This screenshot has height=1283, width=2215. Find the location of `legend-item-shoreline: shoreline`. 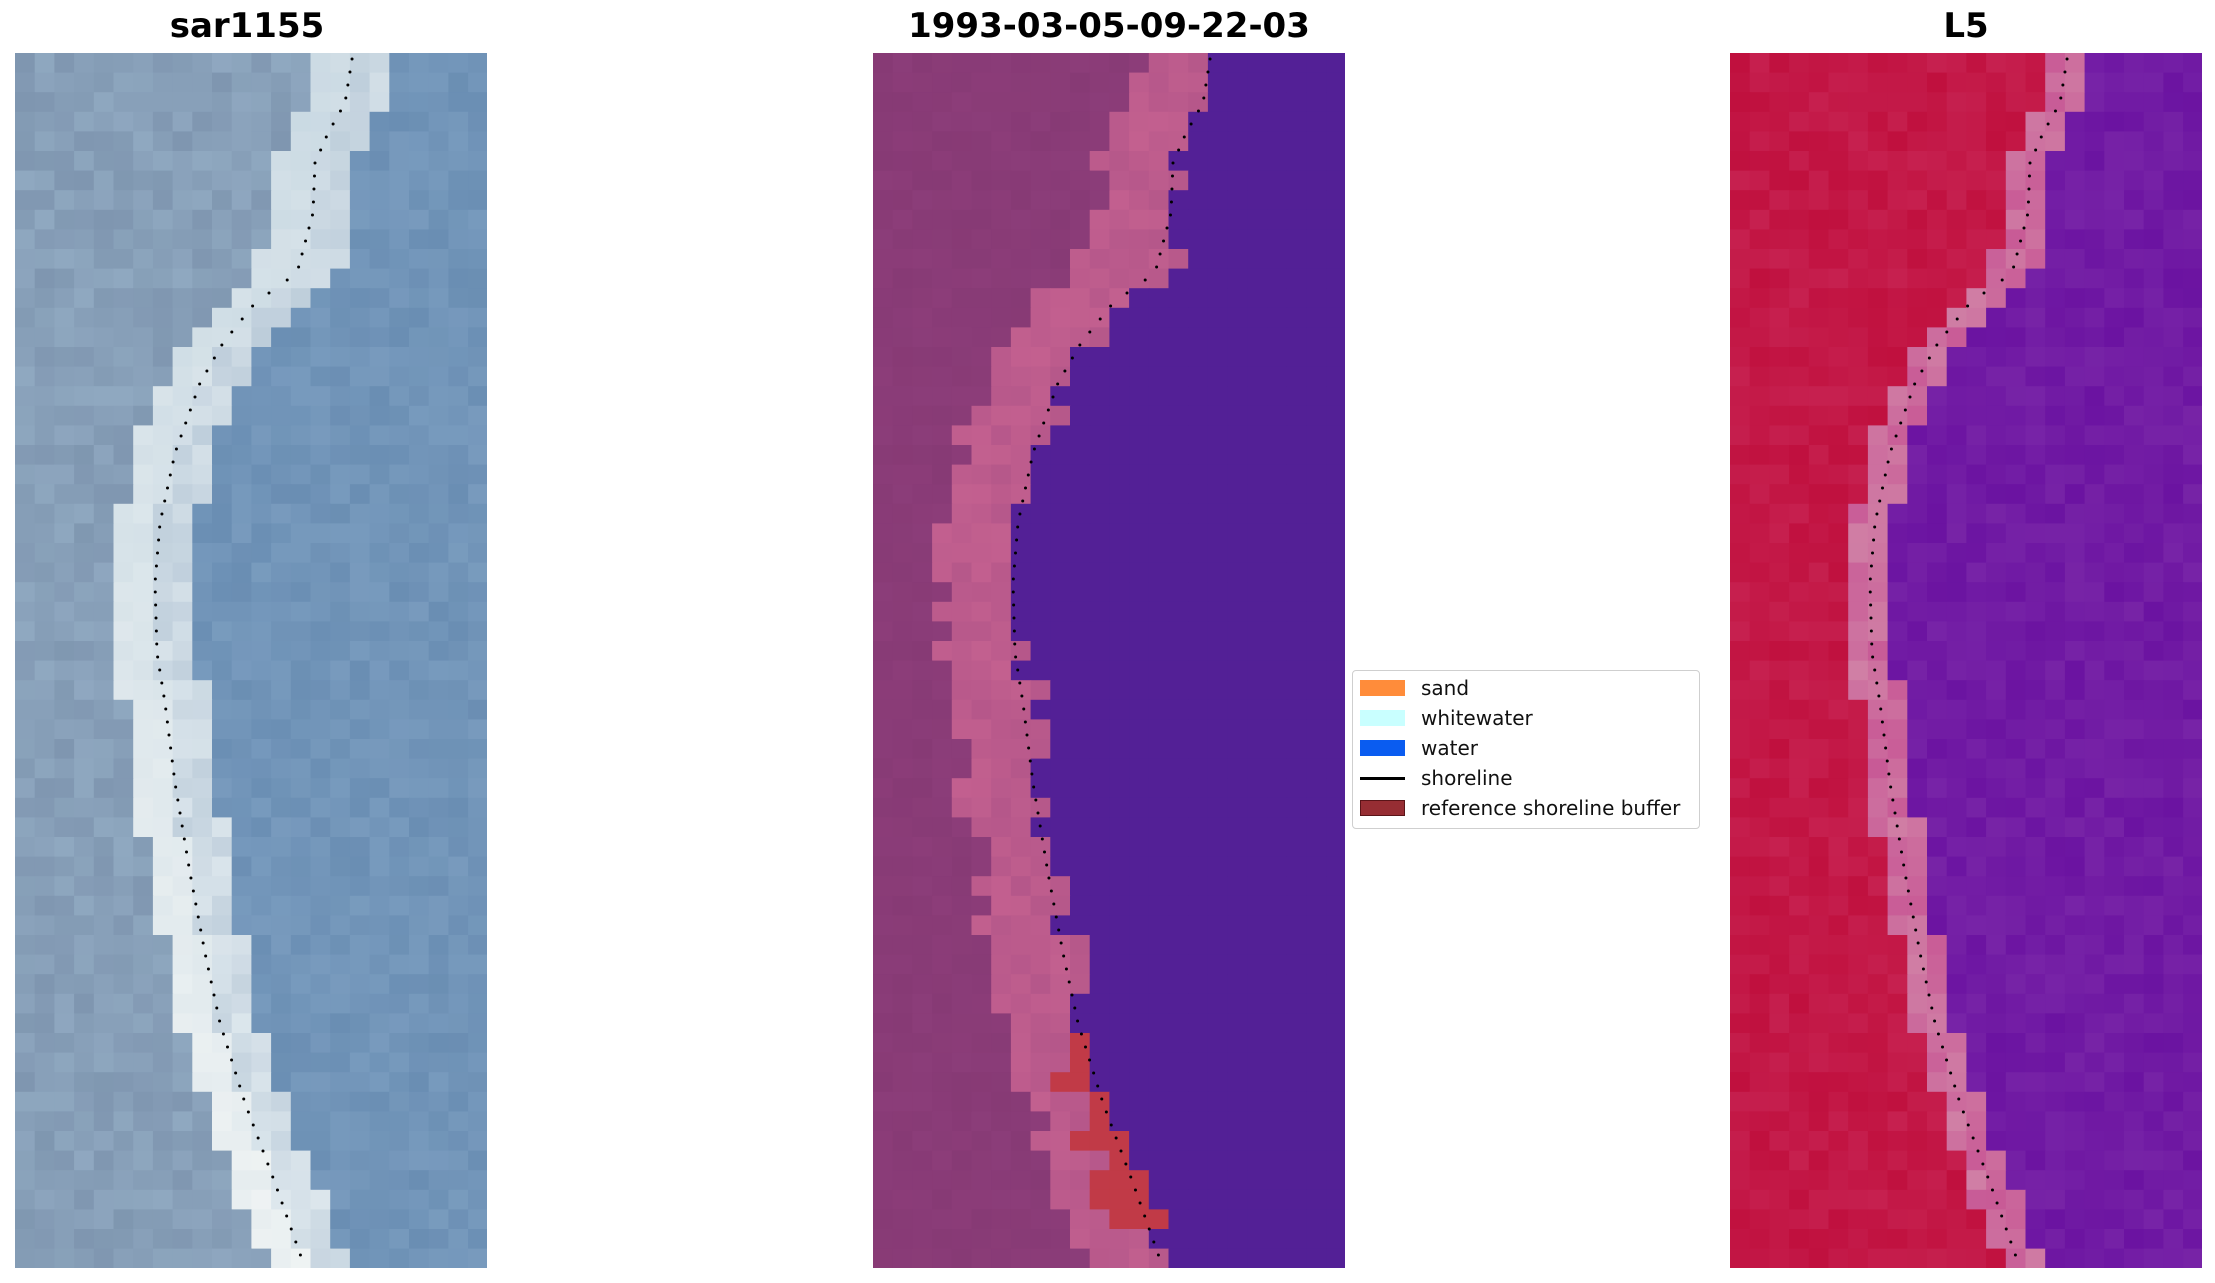

legend-item-shoreline: shoreline is located at coordinates (1436, 778).